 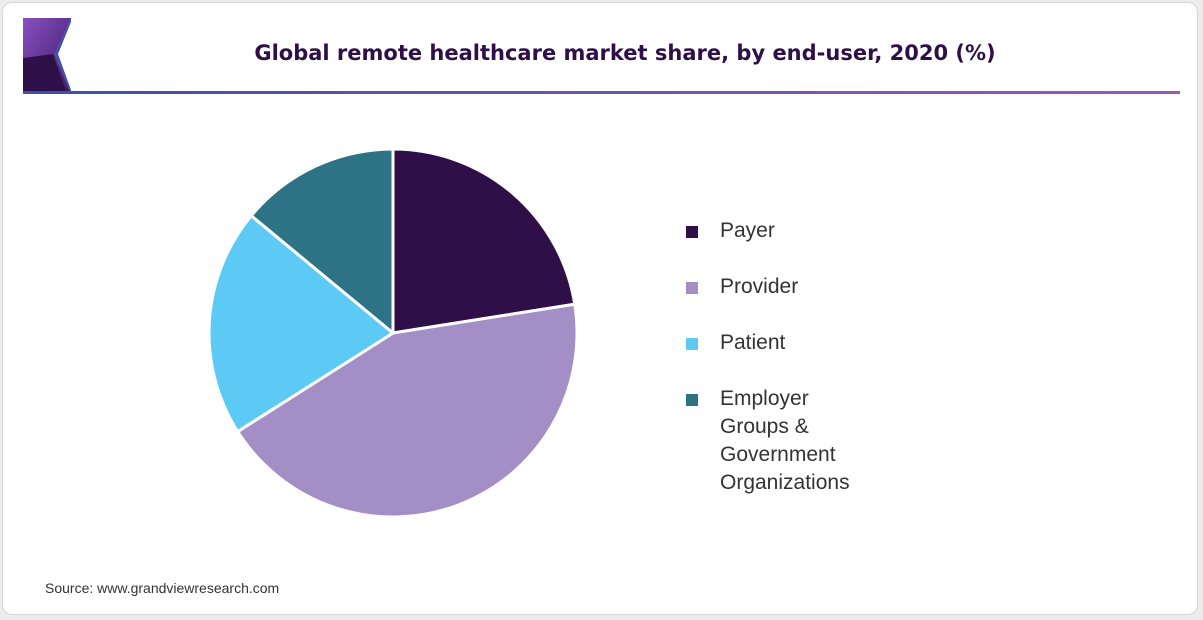 What do you see at coordinates (162, 588) in the screenshot?
I see `source-note: Source: www.grandviewresearch.com` at bounding box center [162, 588].